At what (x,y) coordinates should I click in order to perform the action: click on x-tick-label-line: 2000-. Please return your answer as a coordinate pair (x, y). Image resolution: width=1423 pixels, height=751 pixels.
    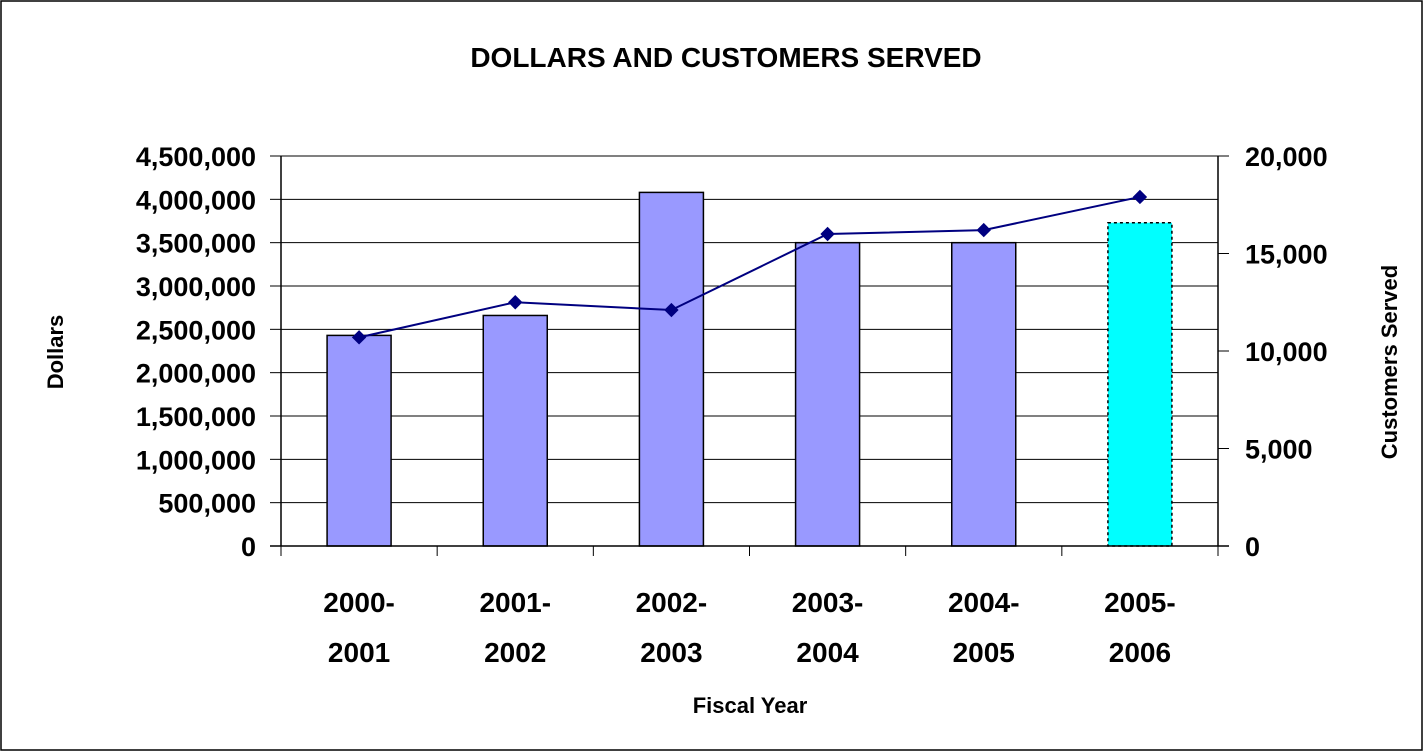
    Looking at the image, I should click on (359, 602).